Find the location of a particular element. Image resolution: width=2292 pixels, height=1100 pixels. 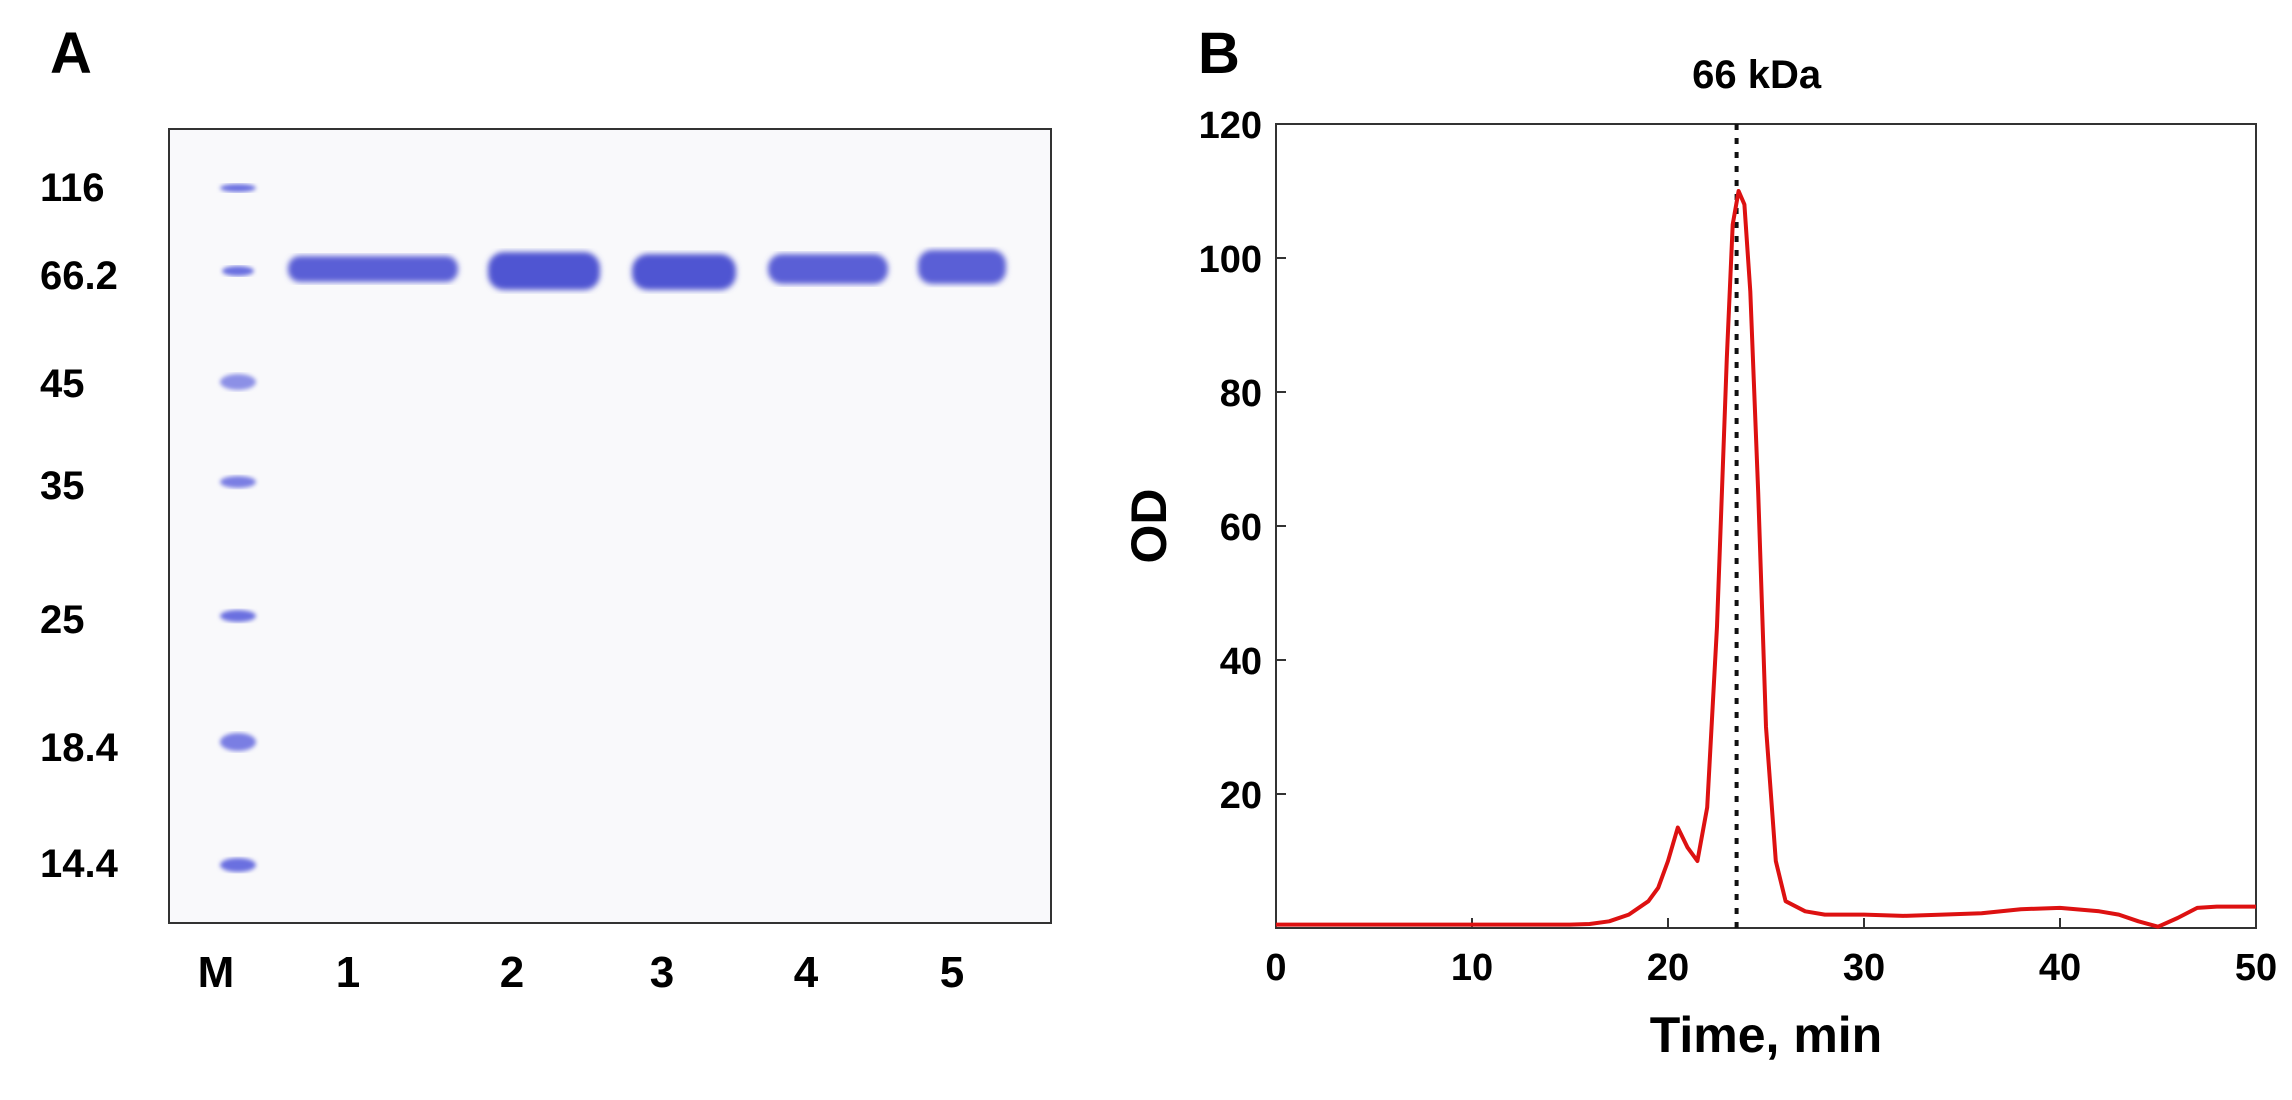

lane-label: 1 is located at coordinates (348, 972).